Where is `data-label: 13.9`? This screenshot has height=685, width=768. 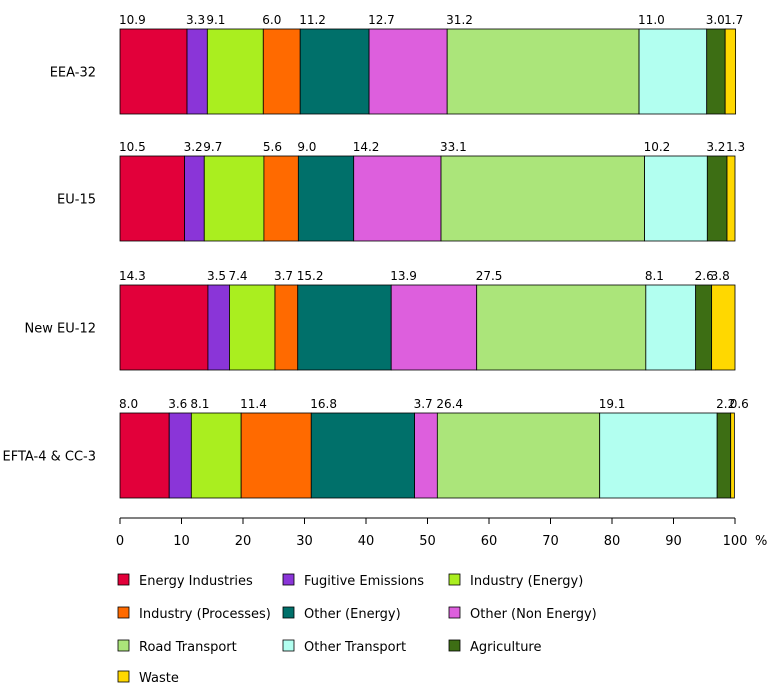 data-label: 13.9 is located at coordinates (403, 276).